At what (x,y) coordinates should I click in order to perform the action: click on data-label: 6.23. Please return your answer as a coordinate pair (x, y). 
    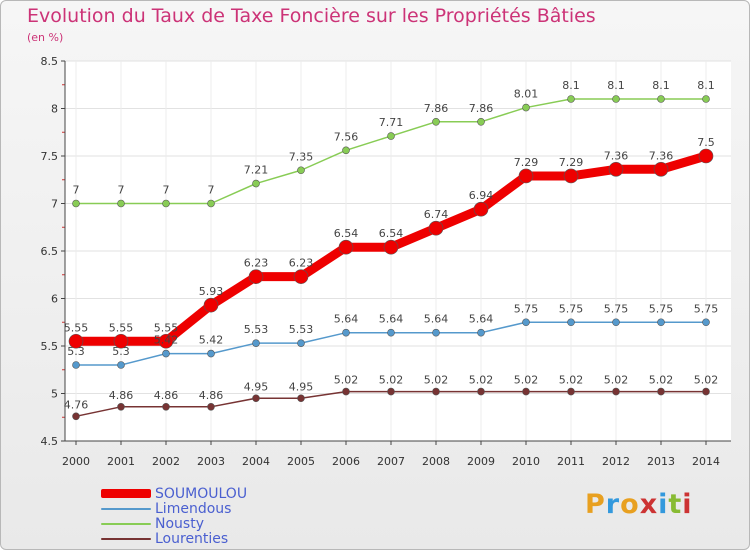
    Looking at the image, I should click on (301, 263).